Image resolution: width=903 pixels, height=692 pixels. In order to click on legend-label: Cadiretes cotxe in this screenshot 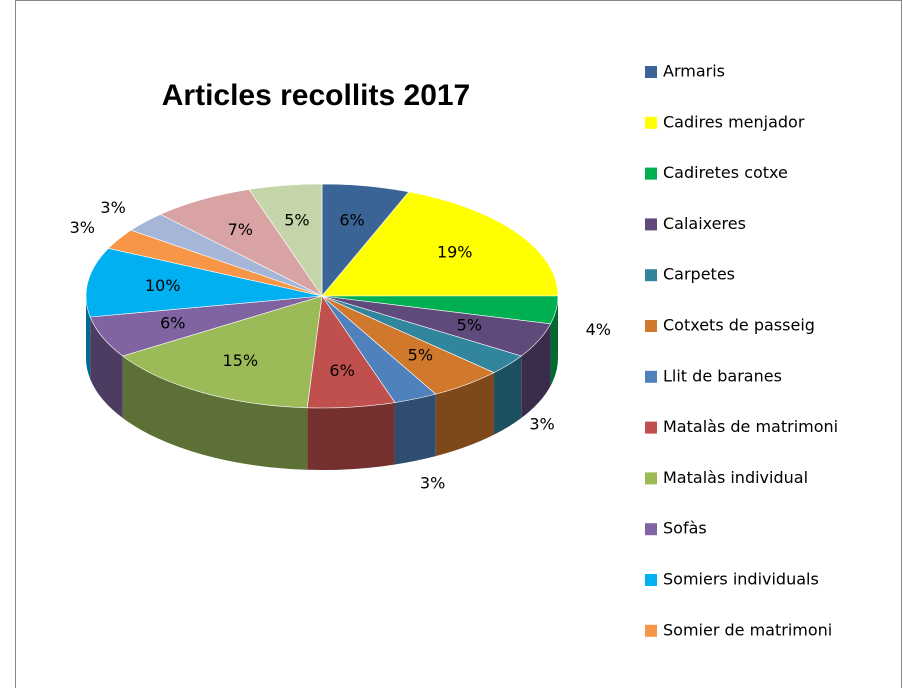, I will do `click(725, 172)`.